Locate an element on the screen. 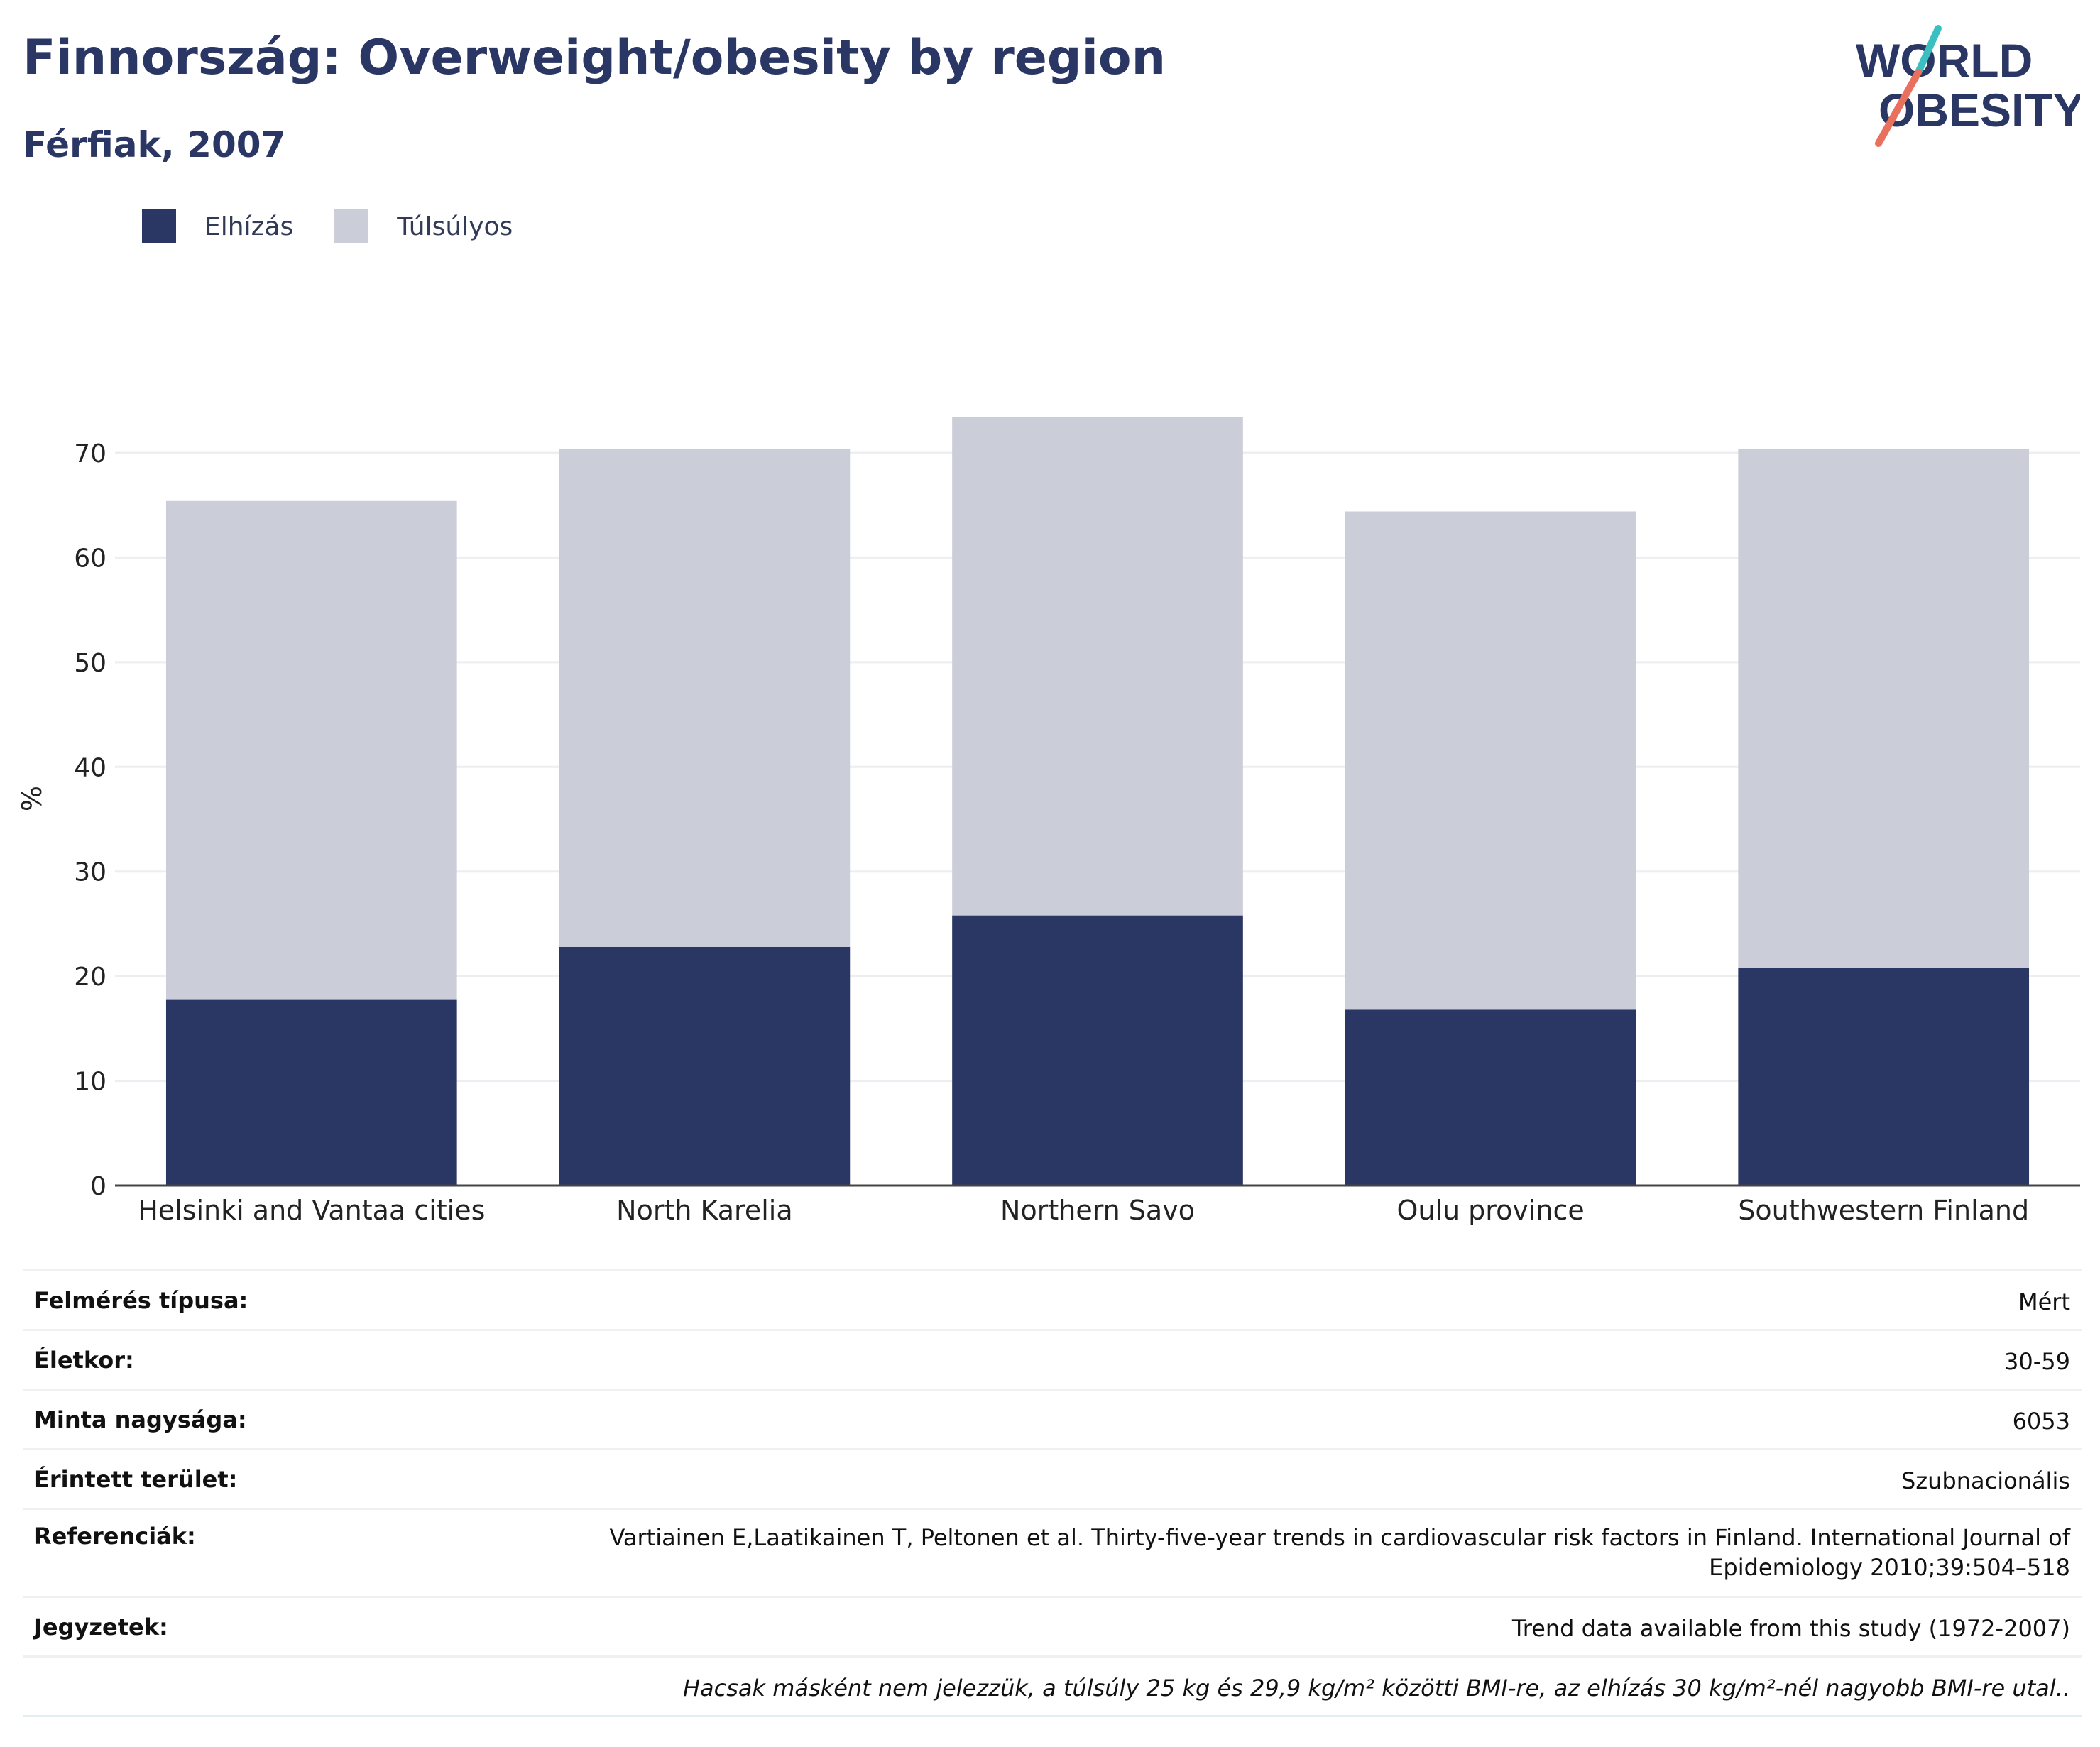  legend-label-overweight: Túlsúlyos is located at coordinates (455, 226).